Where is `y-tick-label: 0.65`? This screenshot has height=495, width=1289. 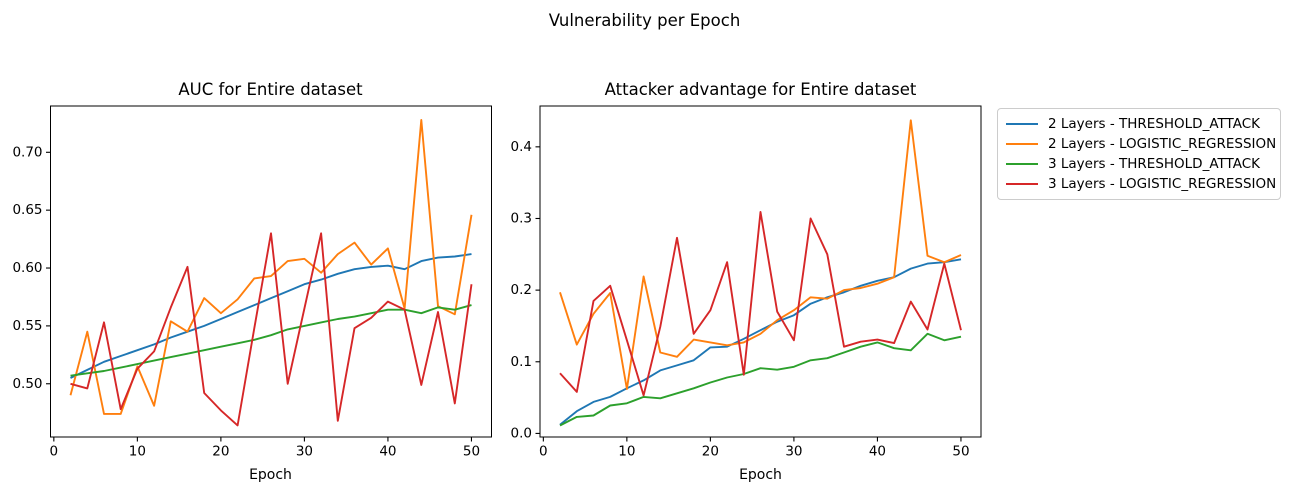 y-tick-label: 0.65 is located at coordinates (27, 210).